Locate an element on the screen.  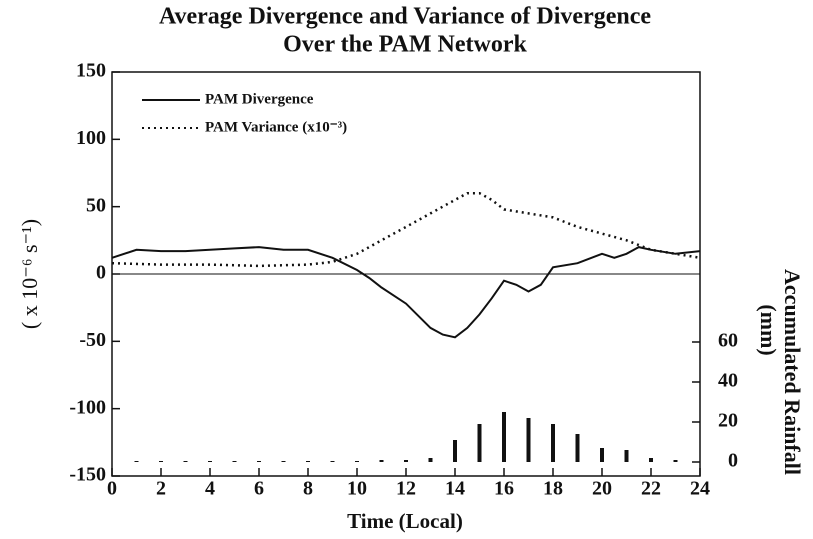
x-tick-label: 12 is located at coordinates (406, 489).